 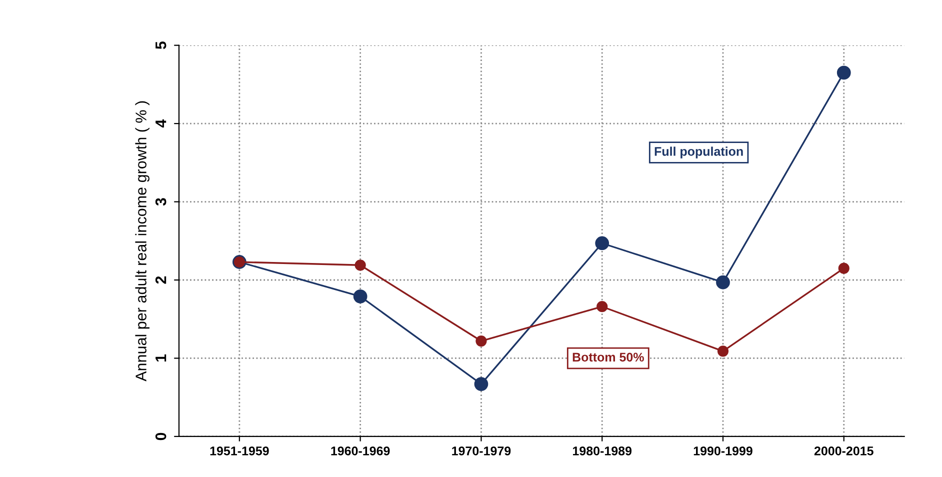 I want to click on x-tick-label: 1960-1969, so click(x=360, y=451).